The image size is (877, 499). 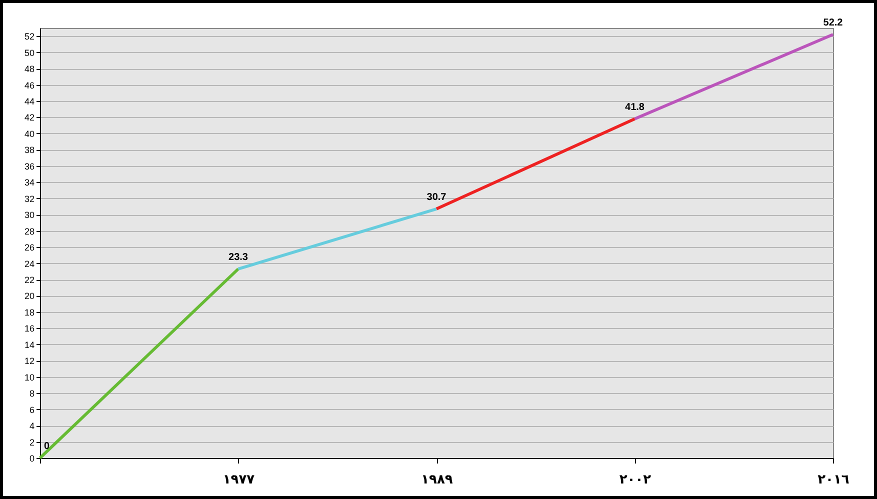 I want to click on y-tick-label: 24, so click(x=29, y=263).